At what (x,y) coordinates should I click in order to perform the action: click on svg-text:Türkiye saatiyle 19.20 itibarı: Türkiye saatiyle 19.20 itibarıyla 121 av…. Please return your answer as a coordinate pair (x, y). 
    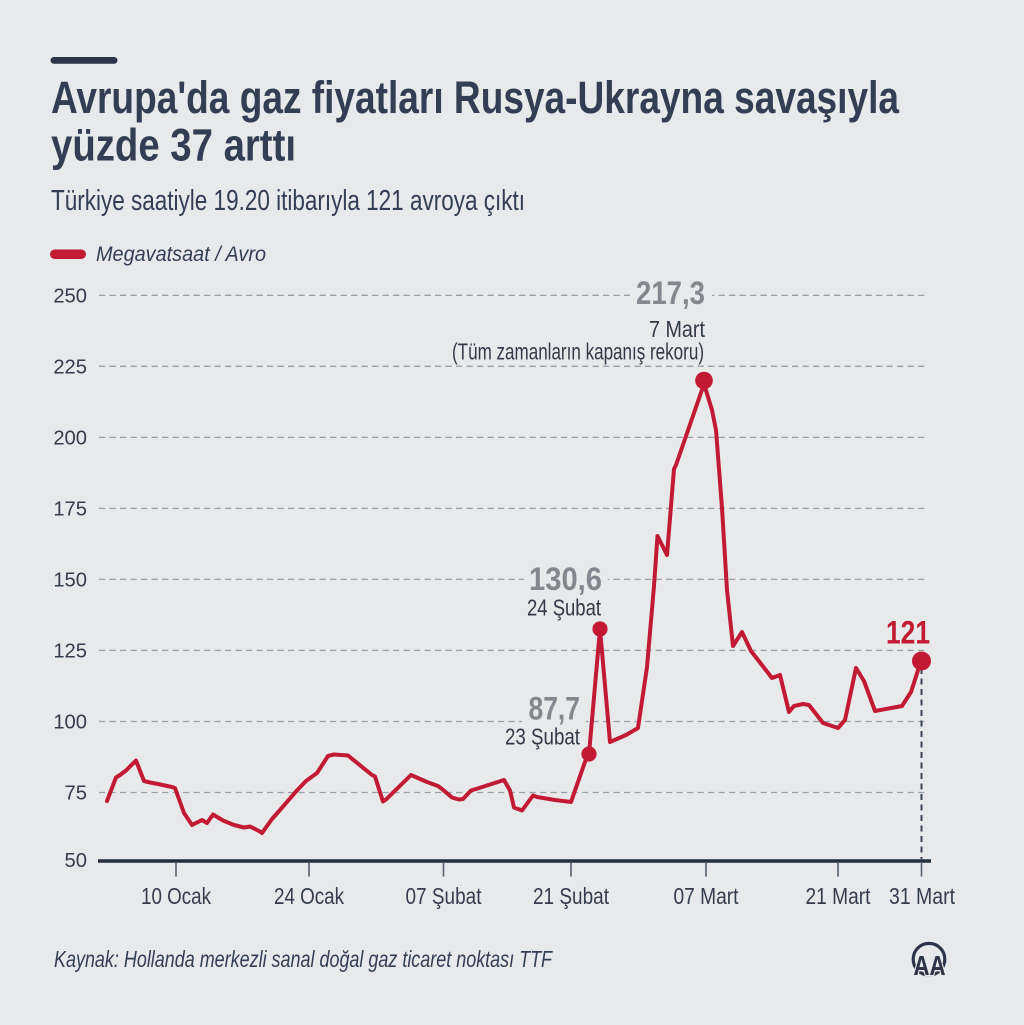
    Looking at the image, I should click on (288, 201).